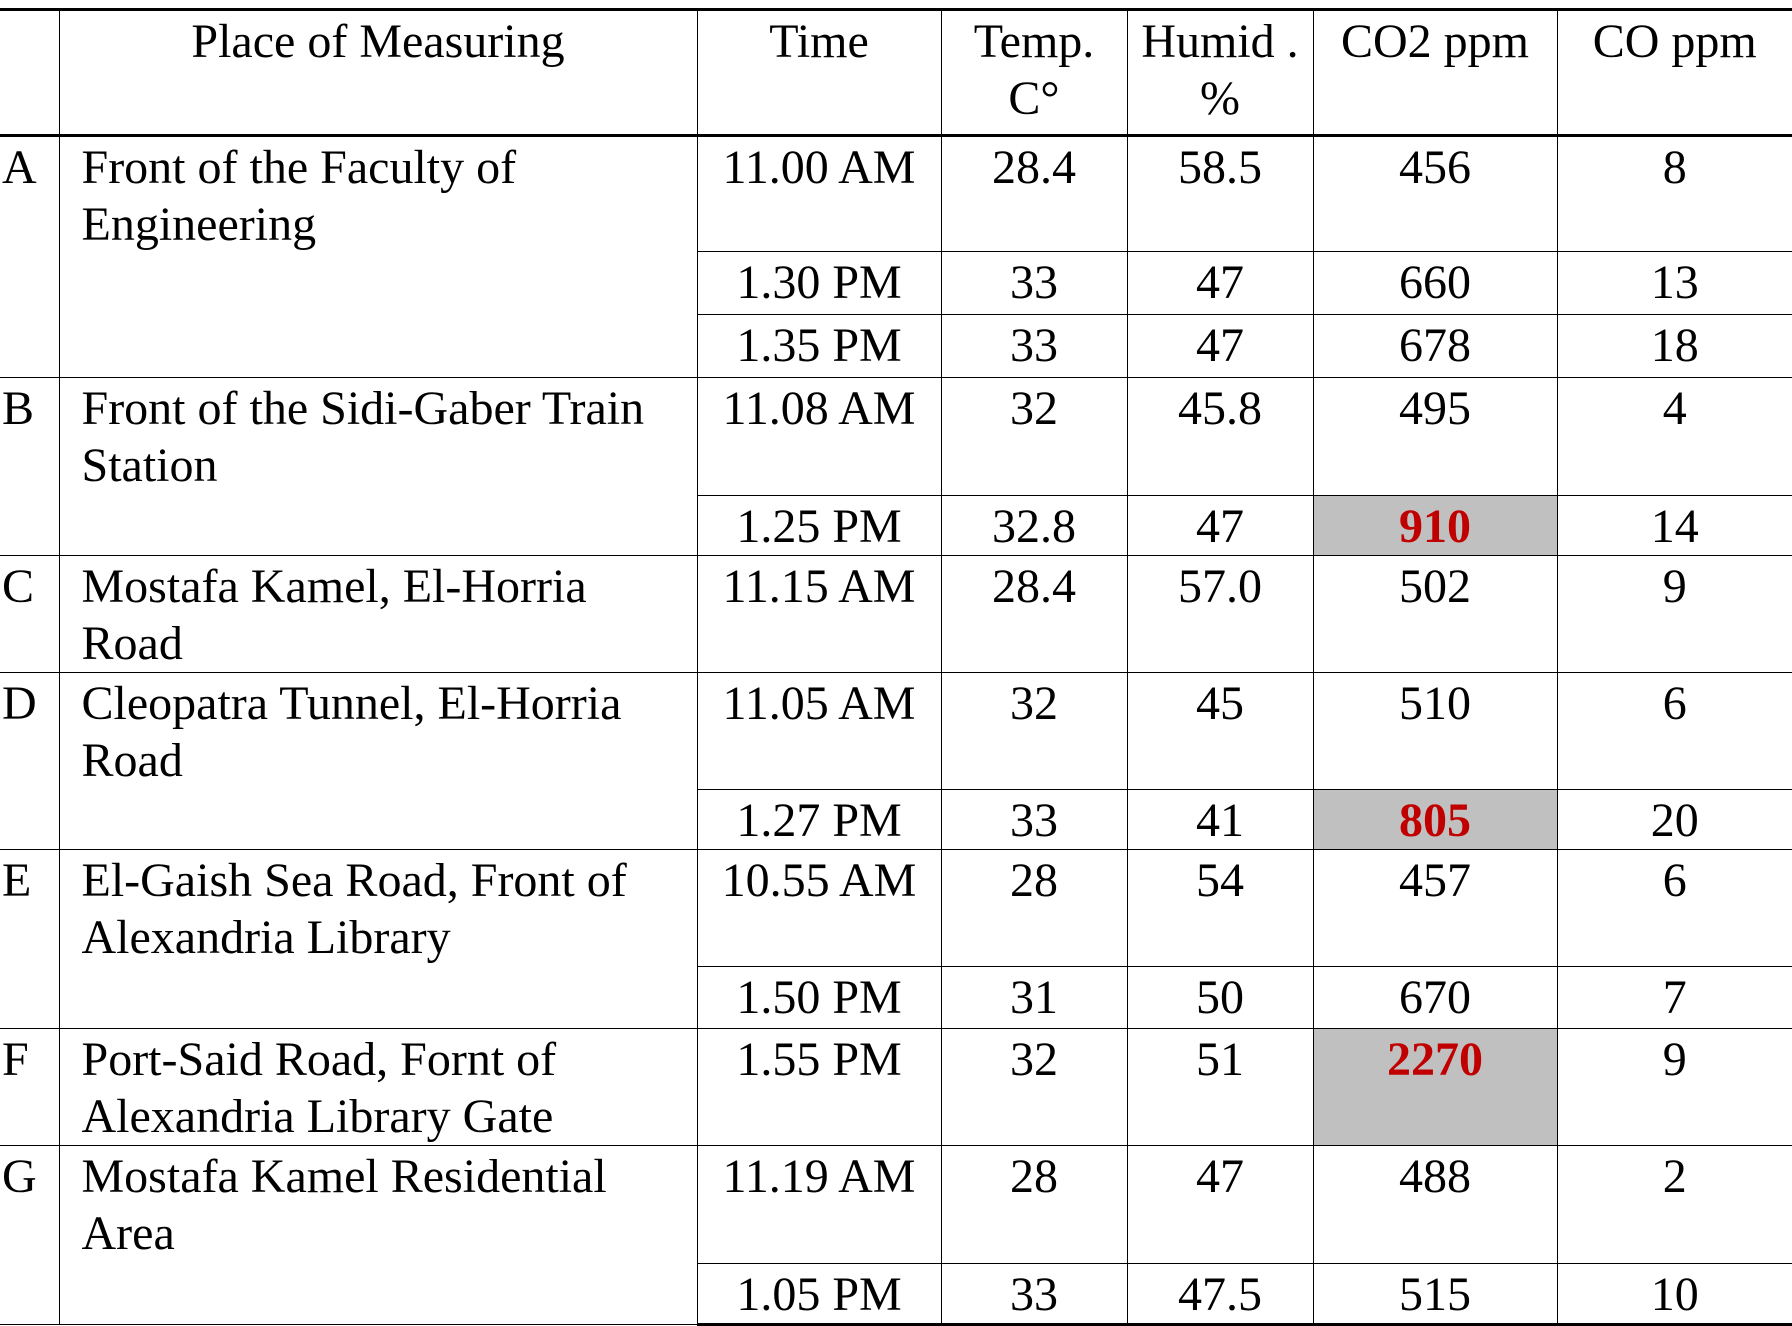 The image size is (1792, 1326). I want to click on humid-cell: 54, so click(1220, 908).